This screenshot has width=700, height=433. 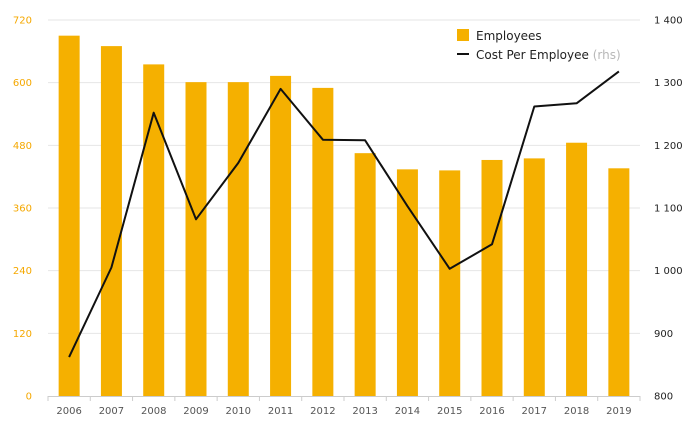 I want to click on legend: Employees Cost Per Employee (rhs), so click(x=539, y=45).